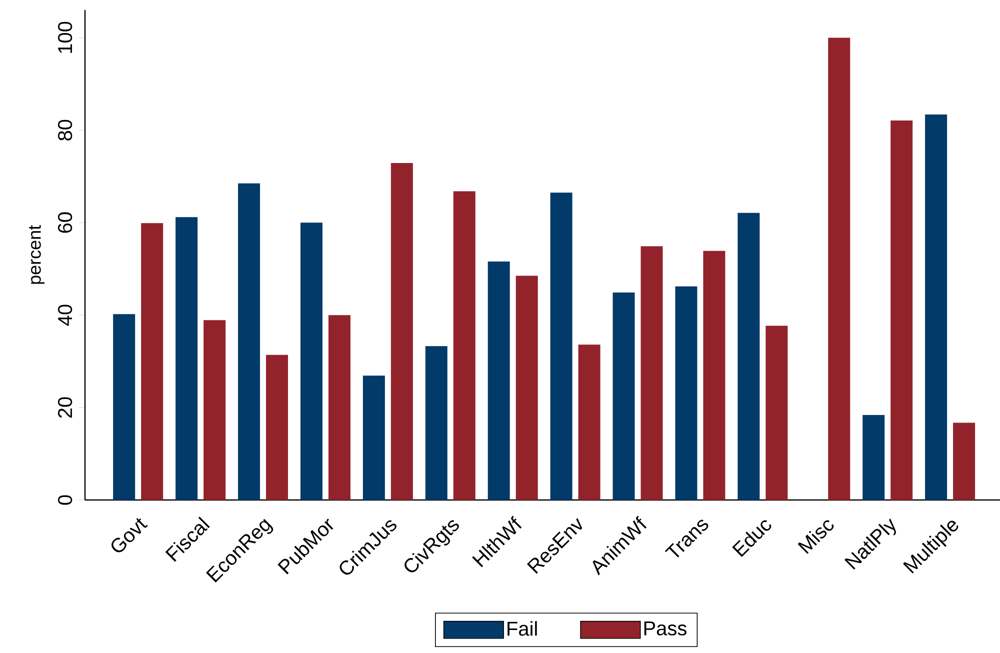  I want to click on y-tick-label: 80, so click(65, 130).